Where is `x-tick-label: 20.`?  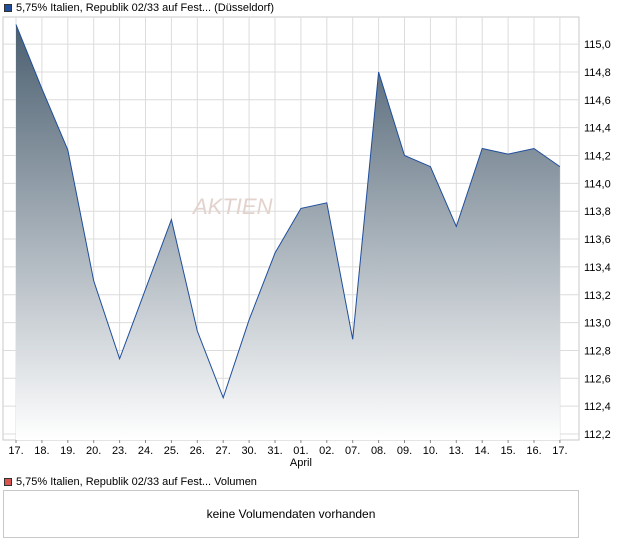 x-tick-label: 20. is located at coordinates (93, 451).